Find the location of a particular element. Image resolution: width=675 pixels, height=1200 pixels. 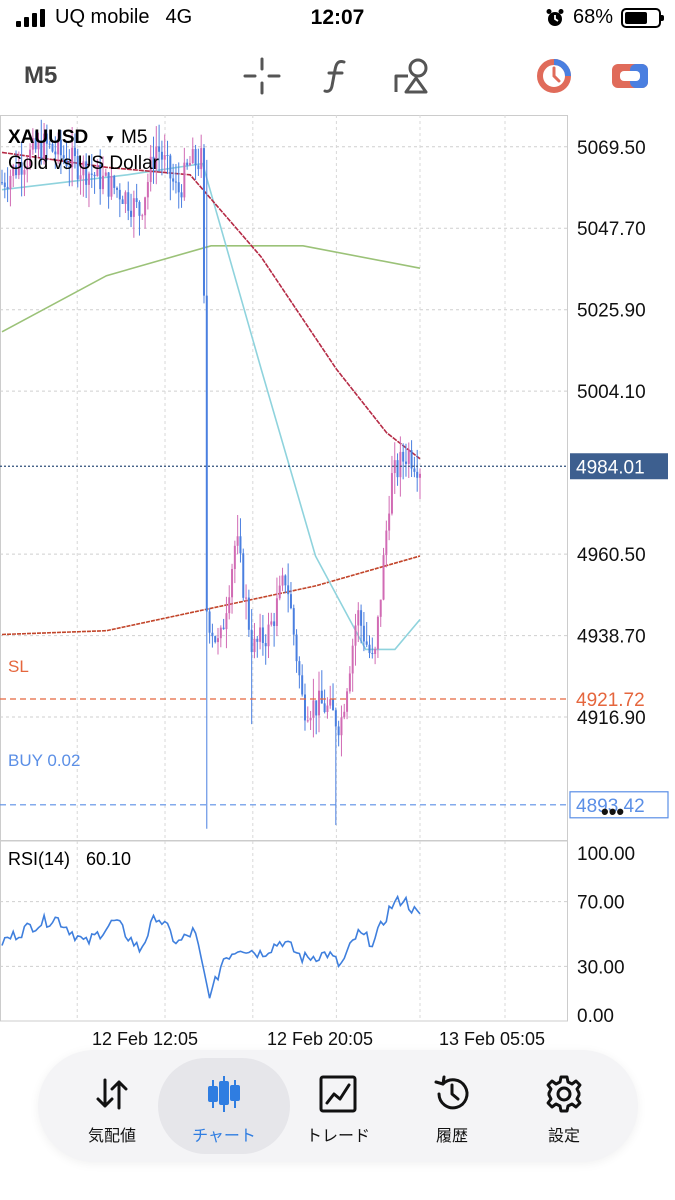

battery-icon is located at coordinates (642, 17).